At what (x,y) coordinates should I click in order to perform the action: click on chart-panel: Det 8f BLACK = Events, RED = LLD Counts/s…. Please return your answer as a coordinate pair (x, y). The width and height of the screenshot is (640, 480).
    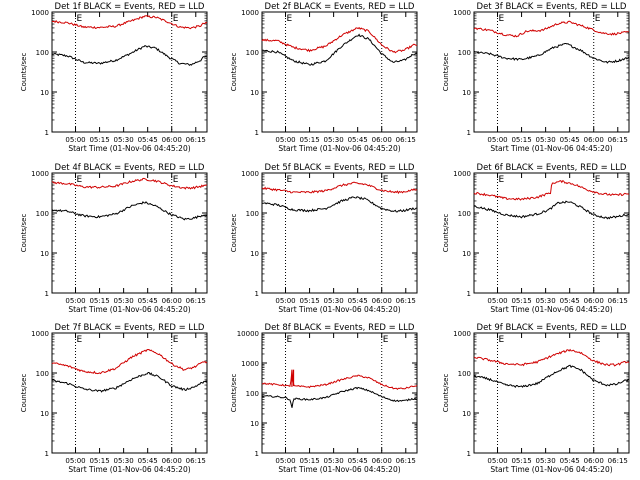
    Looking at the image, I should click on (324, 398).